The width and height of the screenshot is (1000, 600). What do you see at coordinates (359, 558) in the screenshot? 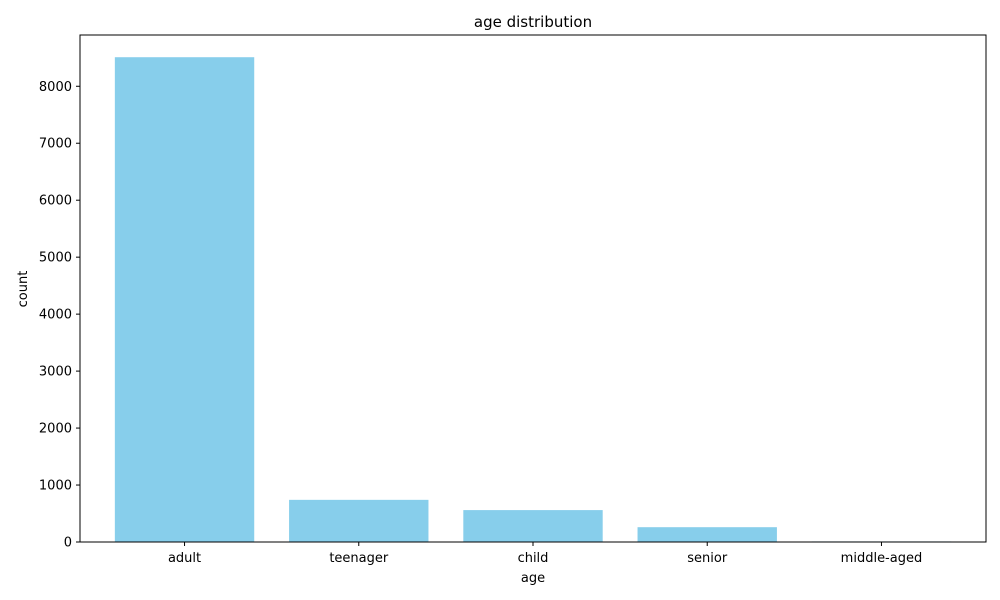
I see `x-tick-label: teenager` at bounding box center [359, 558].